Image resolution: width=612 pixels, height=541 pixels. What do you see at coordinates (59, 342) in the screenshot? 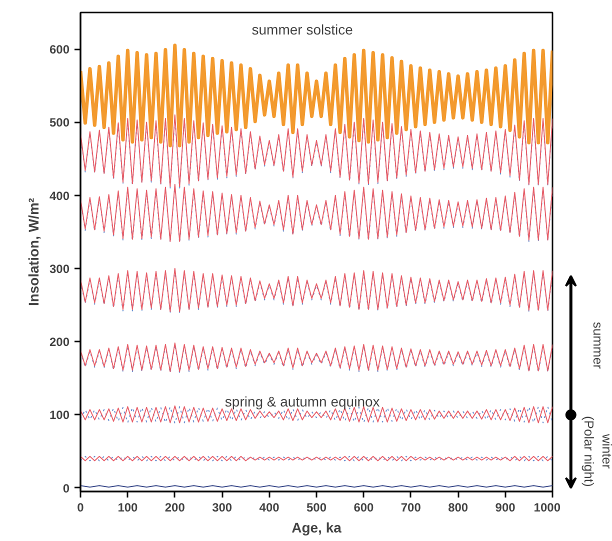
I see `y-tick-label: 200` at bounding box center [59, 342].